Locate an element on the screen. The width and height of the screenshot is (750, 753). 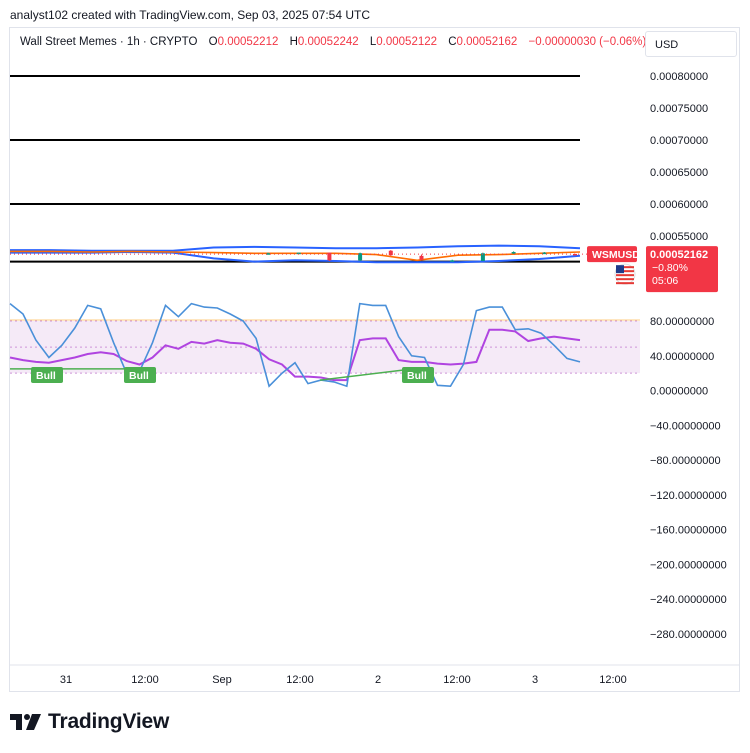
ticker-tag is located at coordinates (612, 254).